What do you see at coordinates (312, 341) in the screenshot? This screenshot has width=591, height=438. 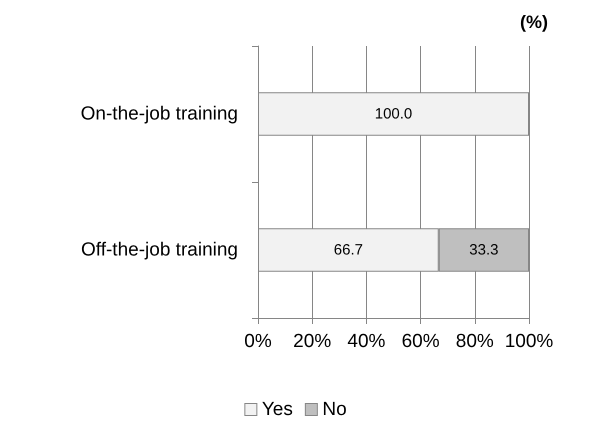 I see `x-tick-label: 20%` at bounding box center [312, 341].